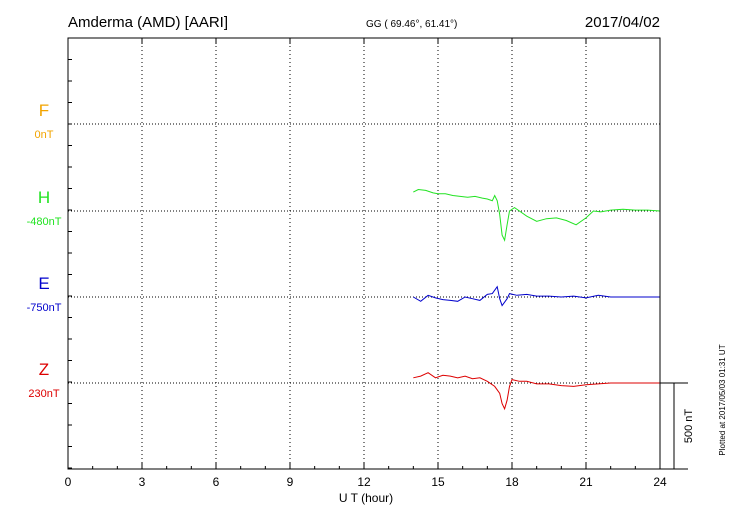 The height and width of the screenshot is (520, 730). I want to click on x-tick-label-9: 9, so click(290, 482).